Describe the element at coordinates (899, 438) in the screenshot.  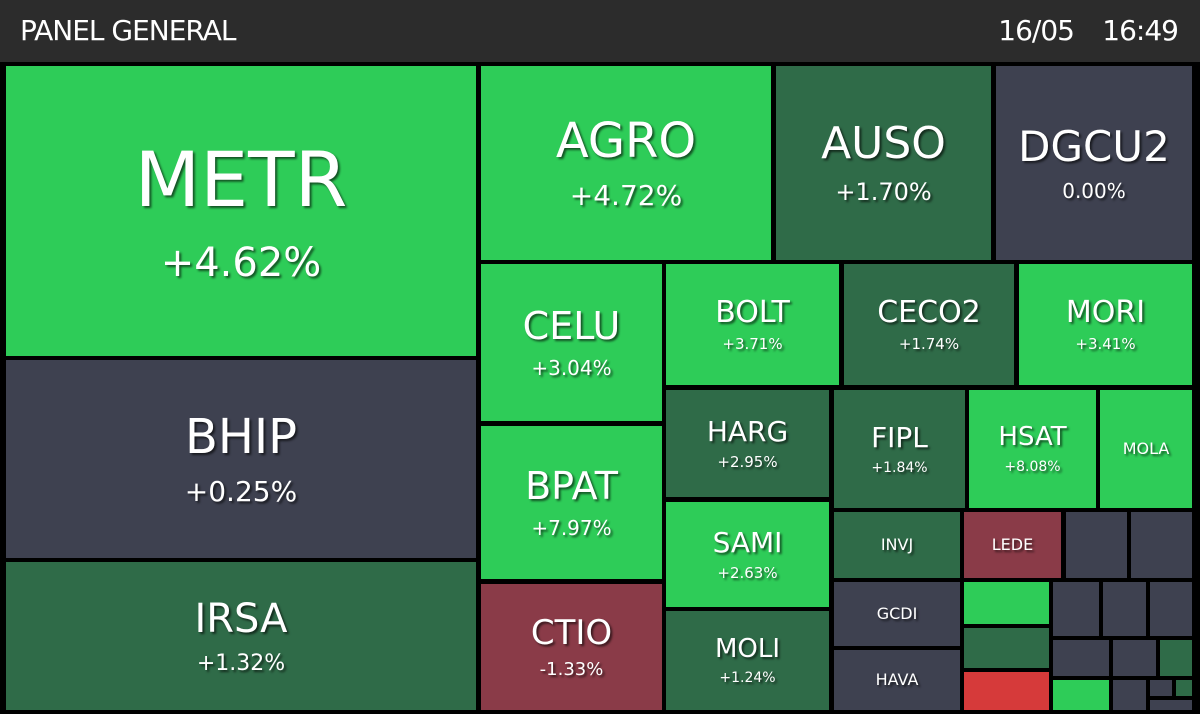
I see `ticker: FIPL` at that location.